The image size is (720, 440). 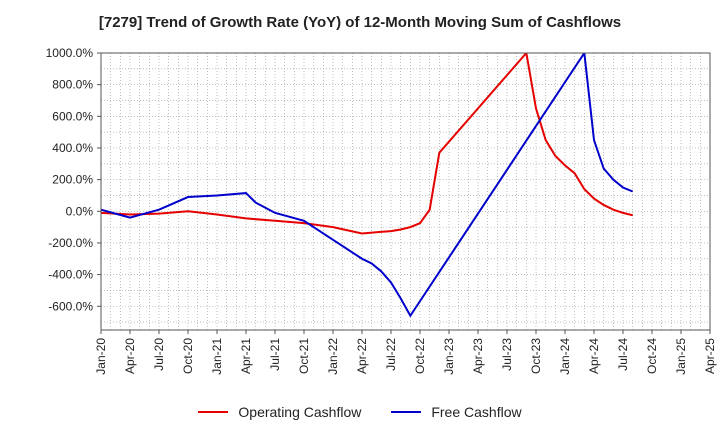 I want to click on y-tick-label: 1000.0%, so click(x=70, y=53).